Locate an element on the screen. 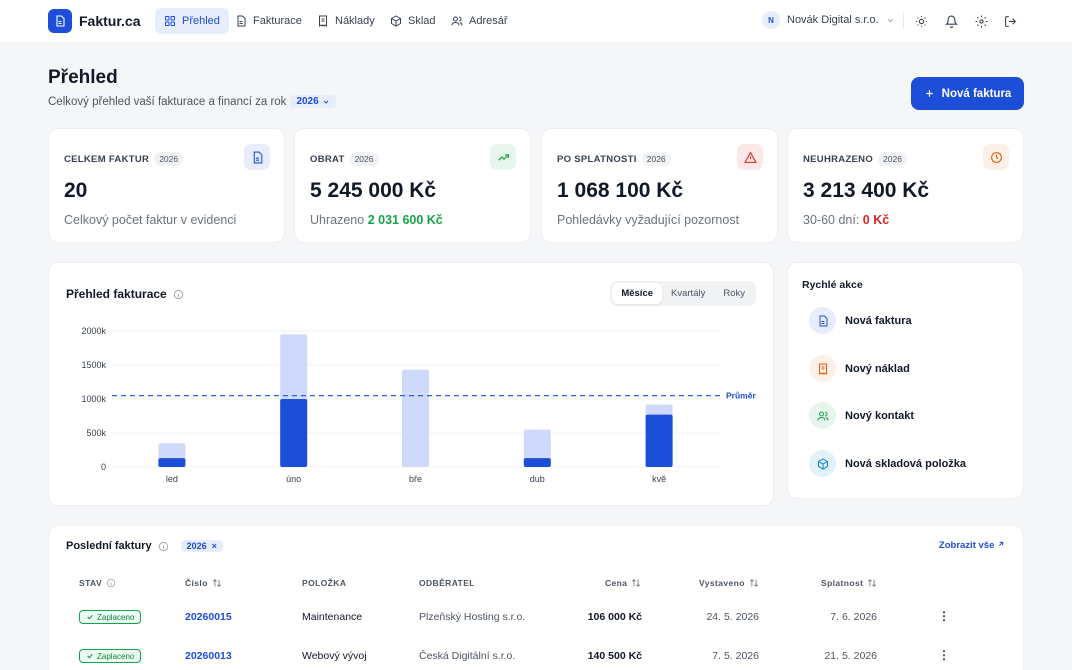 The image size is (1072, 670). invoice-item: Maintenance is located at coordinates (332, 617).